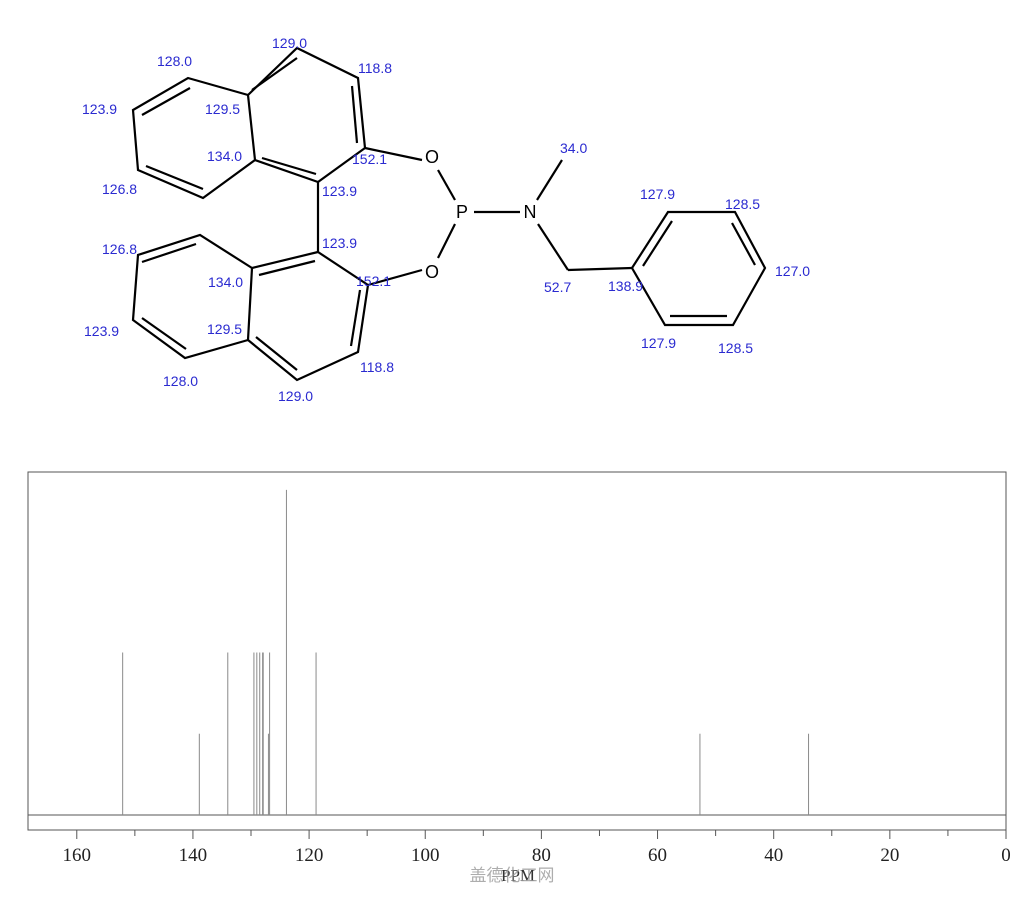 This screenshot has height=900, width=1024. Describe the element at coordinates (193, 855) in the screenshot. I see `x-tick-label: 140` at that location.